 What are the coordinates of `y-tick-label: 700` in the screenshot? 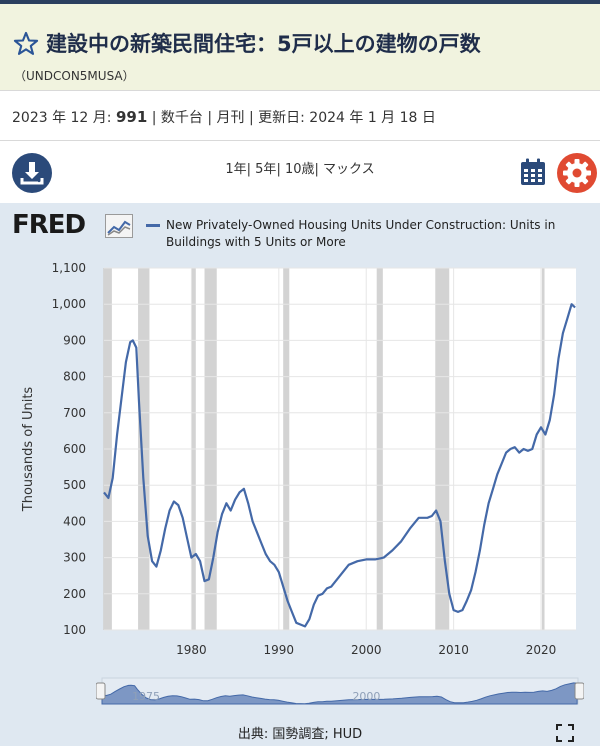 It's located at (74, 413).